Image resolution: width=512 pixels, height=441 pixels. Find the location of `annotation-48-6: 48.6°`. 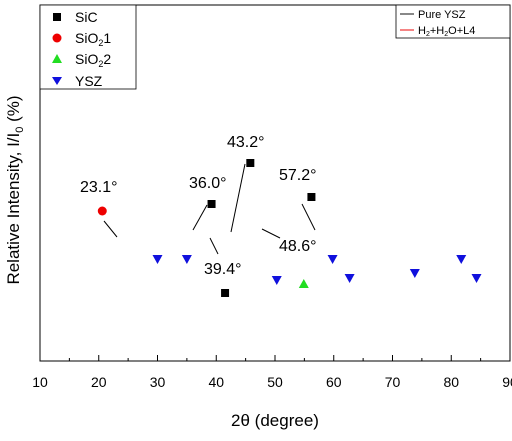

annotation-48-6: 48.6° is located at coordinates (298, 246).